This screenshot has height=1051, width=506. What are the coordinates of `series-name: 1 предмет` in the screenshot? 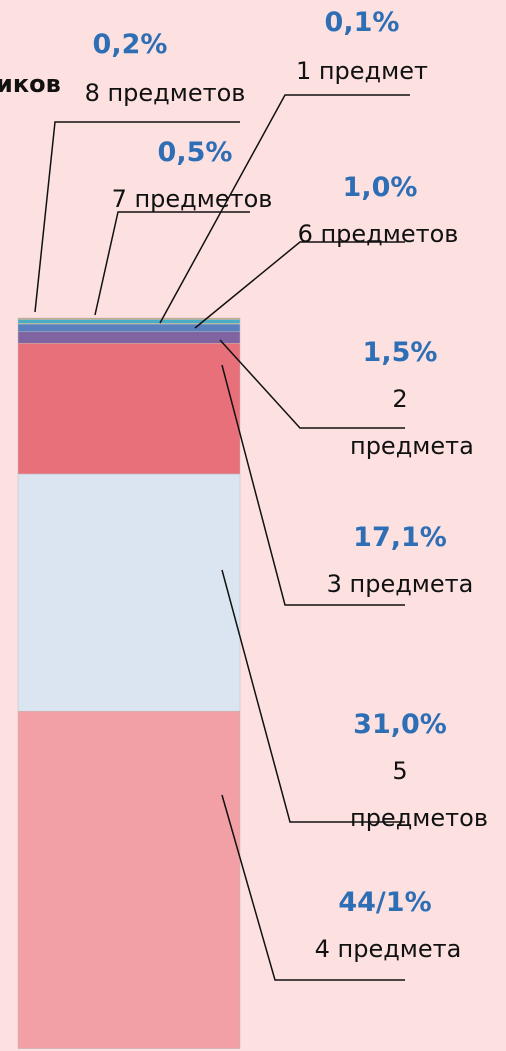 It's located at (362, 71).